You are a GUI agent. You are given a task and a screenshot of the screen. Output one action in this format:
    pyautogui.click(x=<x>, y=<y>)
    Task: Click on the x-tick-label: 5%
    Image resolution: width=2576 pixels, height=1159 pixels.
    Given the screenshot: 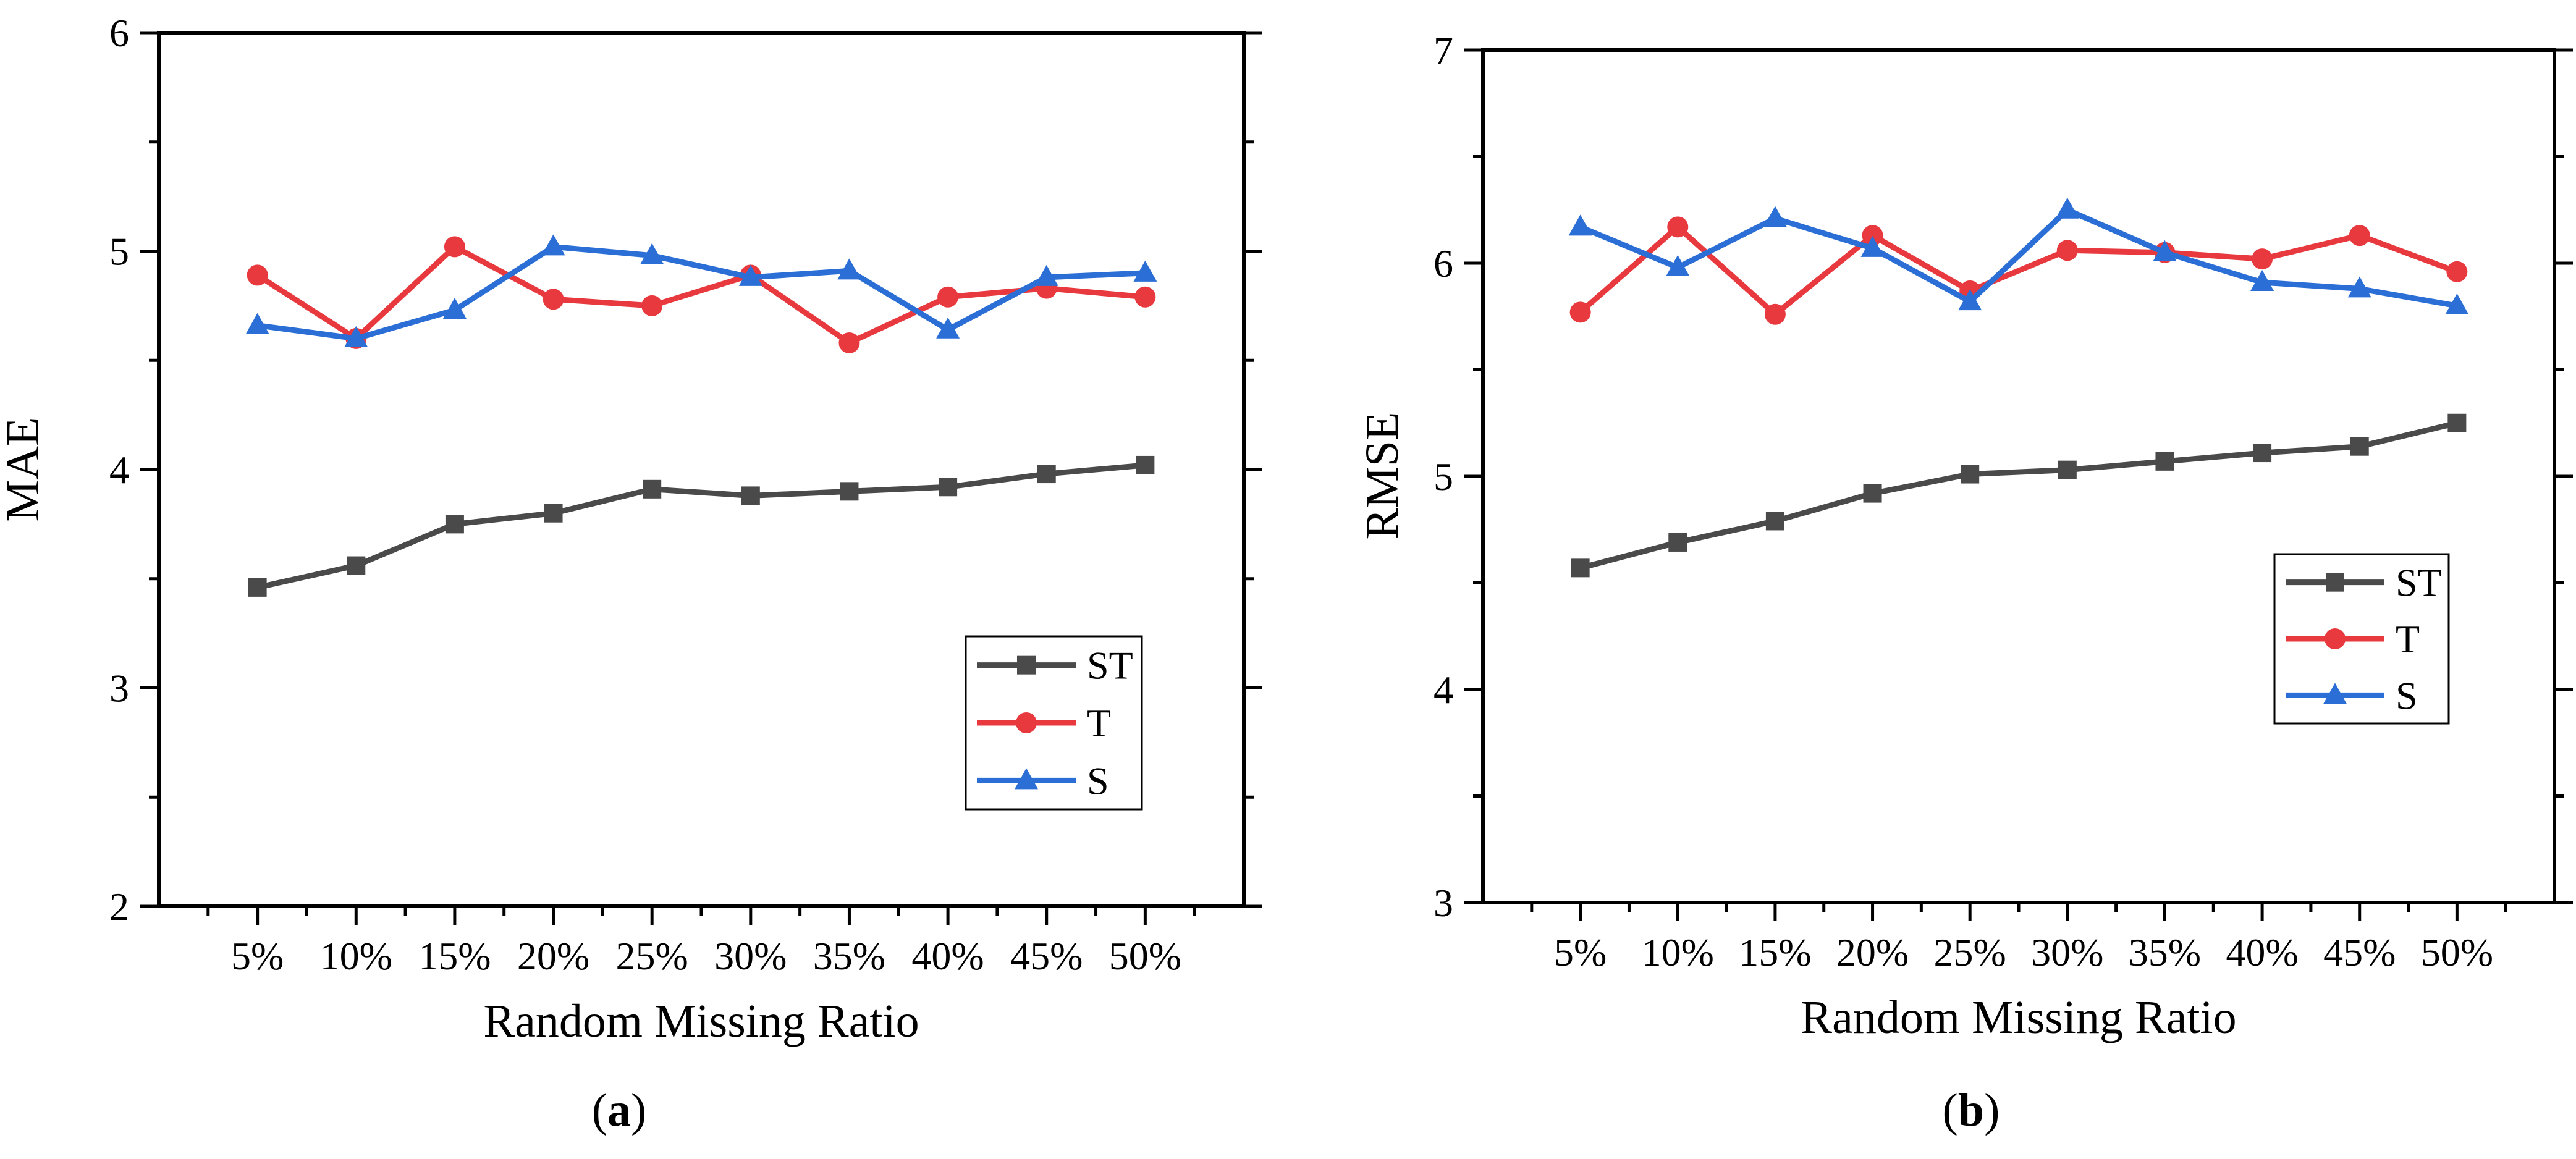 What is the action you would take?
    pyautogui.click(x=257, y=956)
    